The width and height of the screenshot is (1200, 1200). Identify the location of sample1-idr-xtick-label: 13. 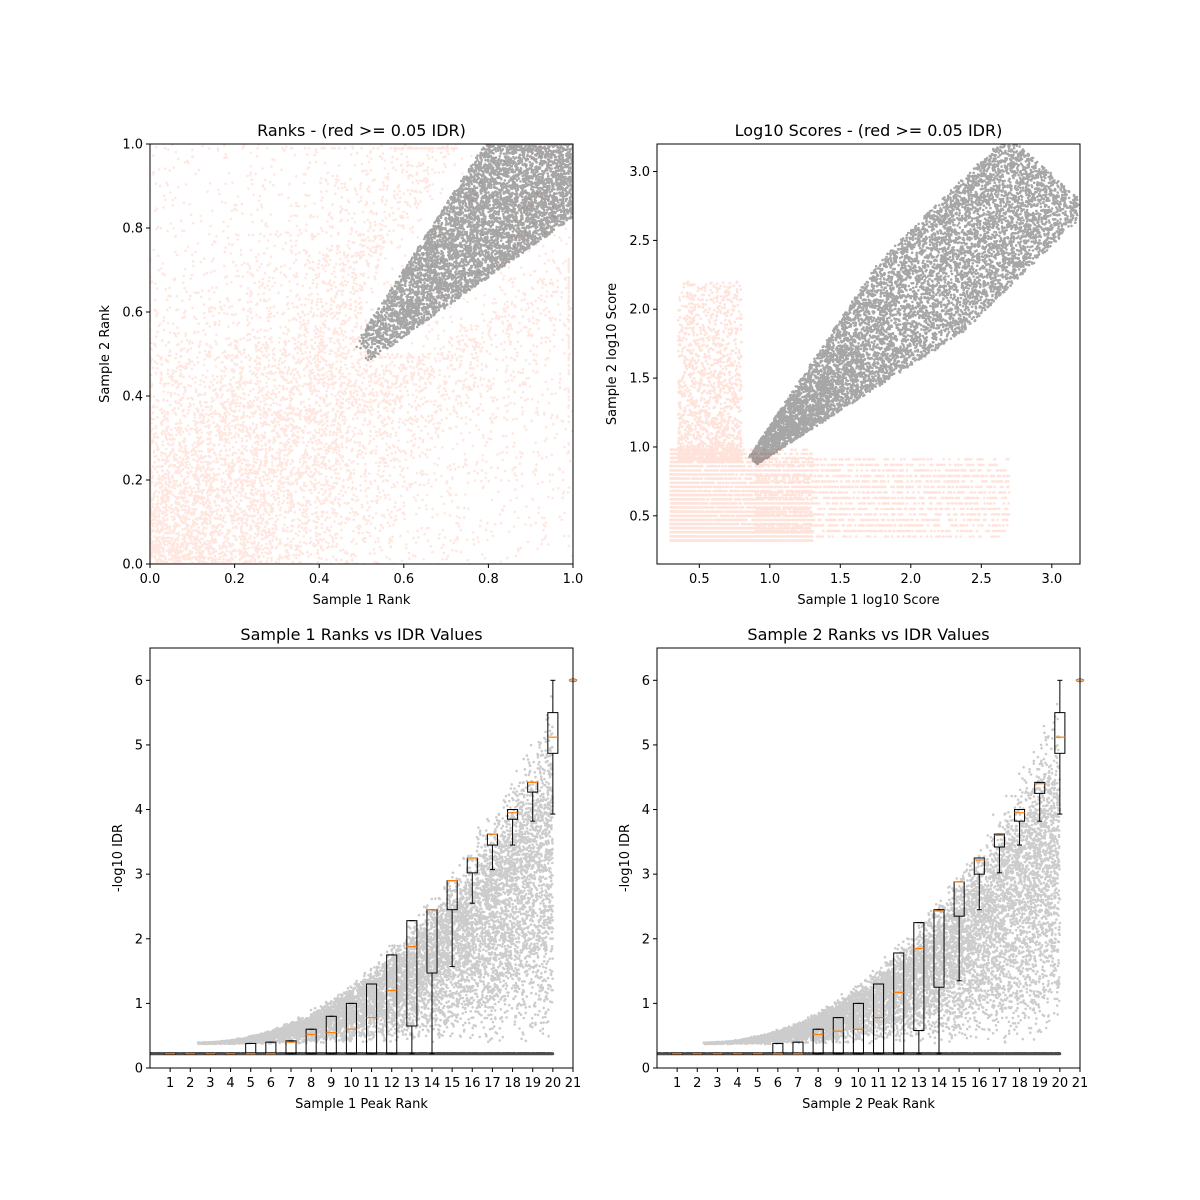
(412, 1083).